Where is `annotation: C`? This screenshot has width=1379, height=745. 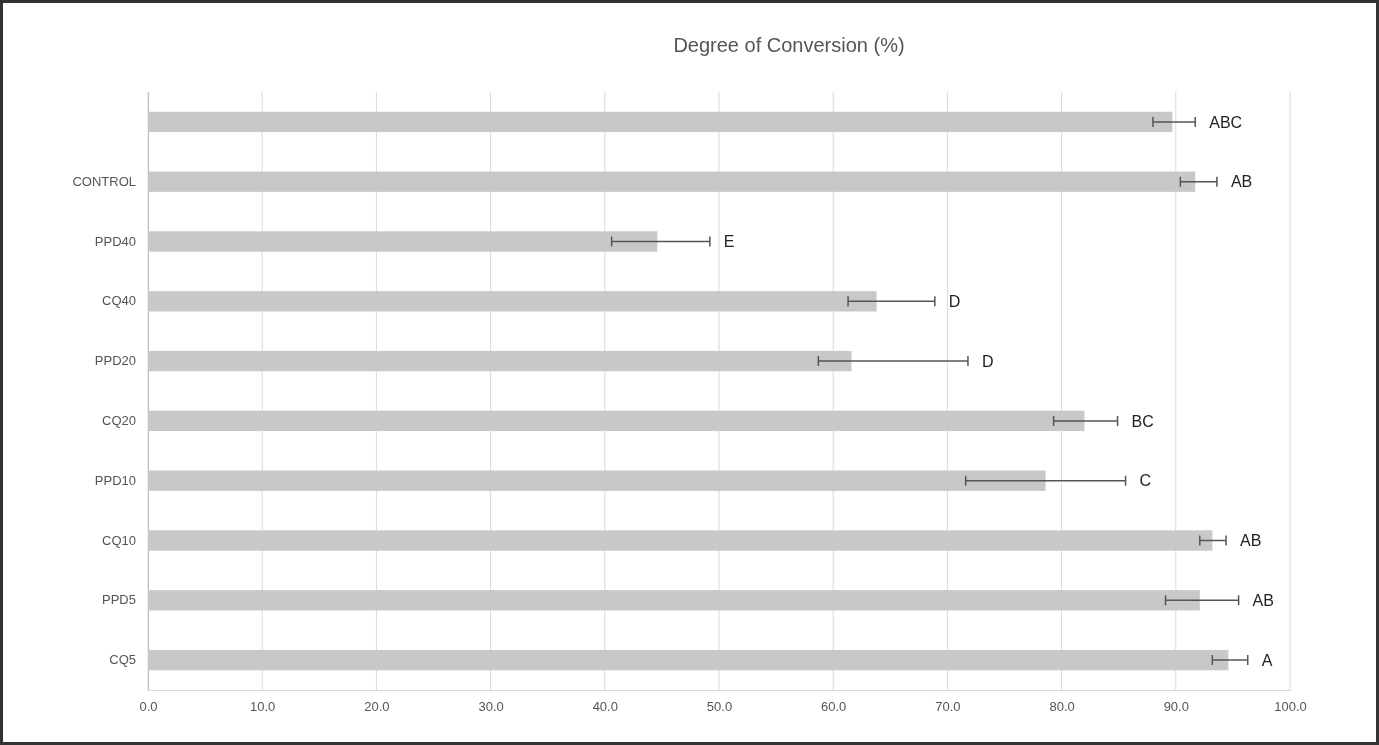
annotation: C is located at coordinates (1145, 481).